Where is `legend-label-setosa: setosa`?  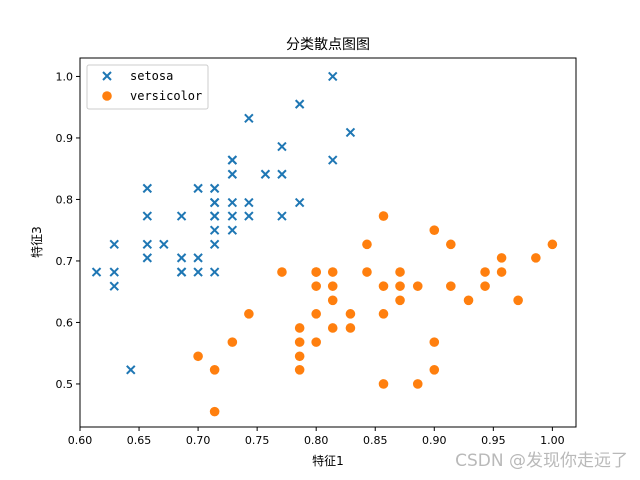 legend-label-setosa: setosa is located at coordinates (151, 76).